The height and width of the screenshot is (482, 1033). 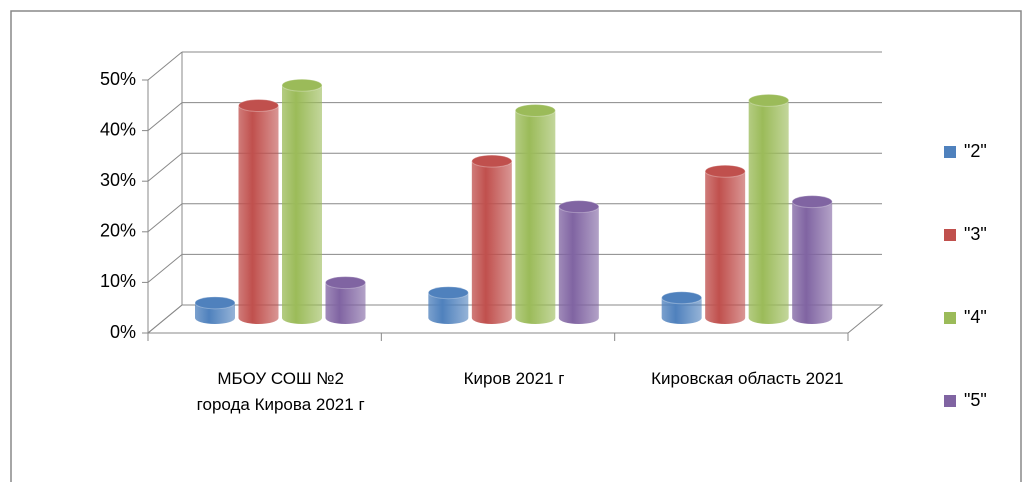 I want to click on legend-label: "3", so click(x=975, y=234).